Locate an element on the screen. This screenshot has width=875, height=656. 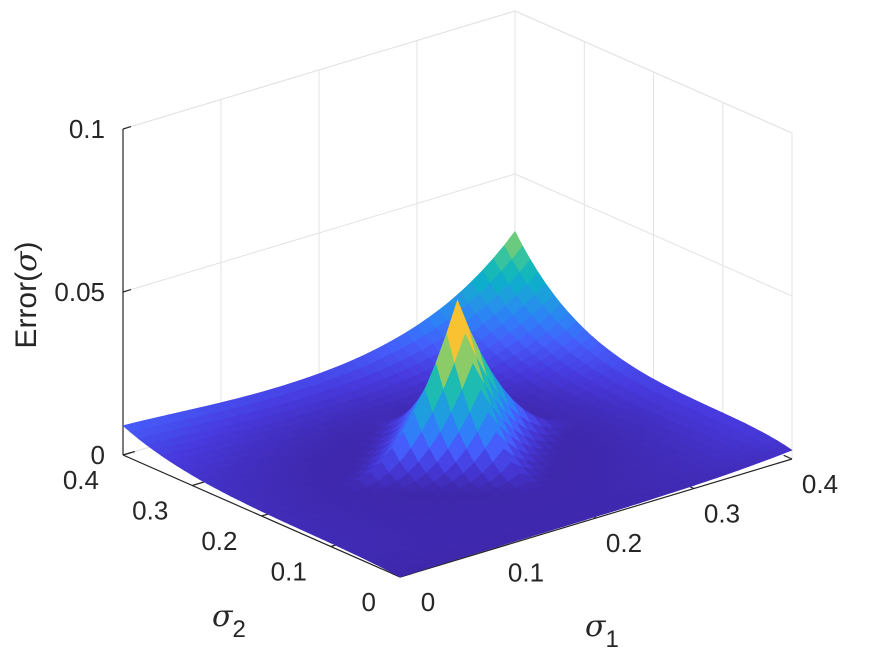
y-tick-label: 0.1 is located at coordinates (289, 572).